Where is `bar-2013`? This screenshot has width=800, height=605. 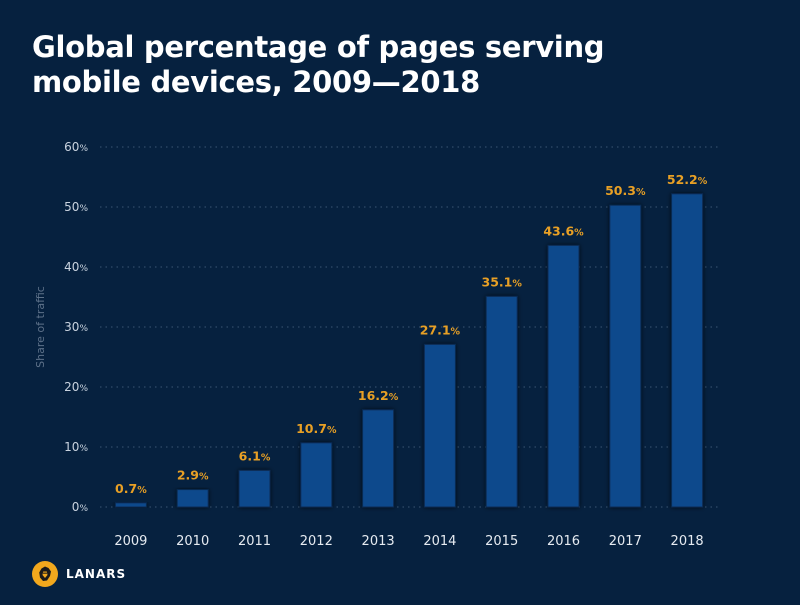 bar-2013 is located at coordinates (378, 458).